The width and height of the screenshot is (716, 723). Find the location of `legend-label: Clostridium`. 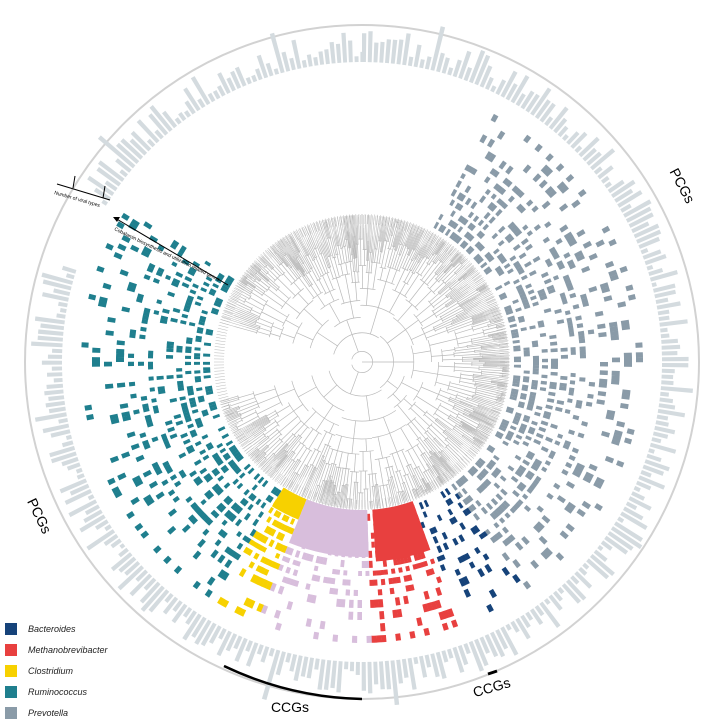

legend-label: Clostridium is located at coordinates (50, 671).